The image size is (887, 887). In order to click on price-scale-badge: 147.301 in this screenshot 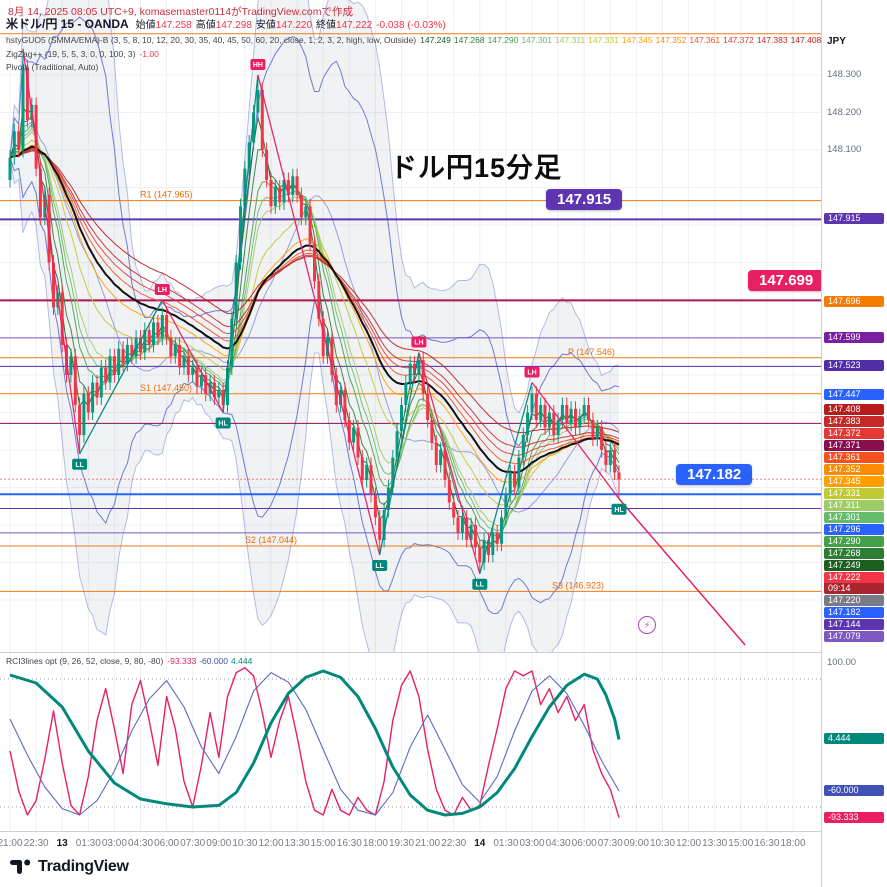, I will do `click(854, 517)`.